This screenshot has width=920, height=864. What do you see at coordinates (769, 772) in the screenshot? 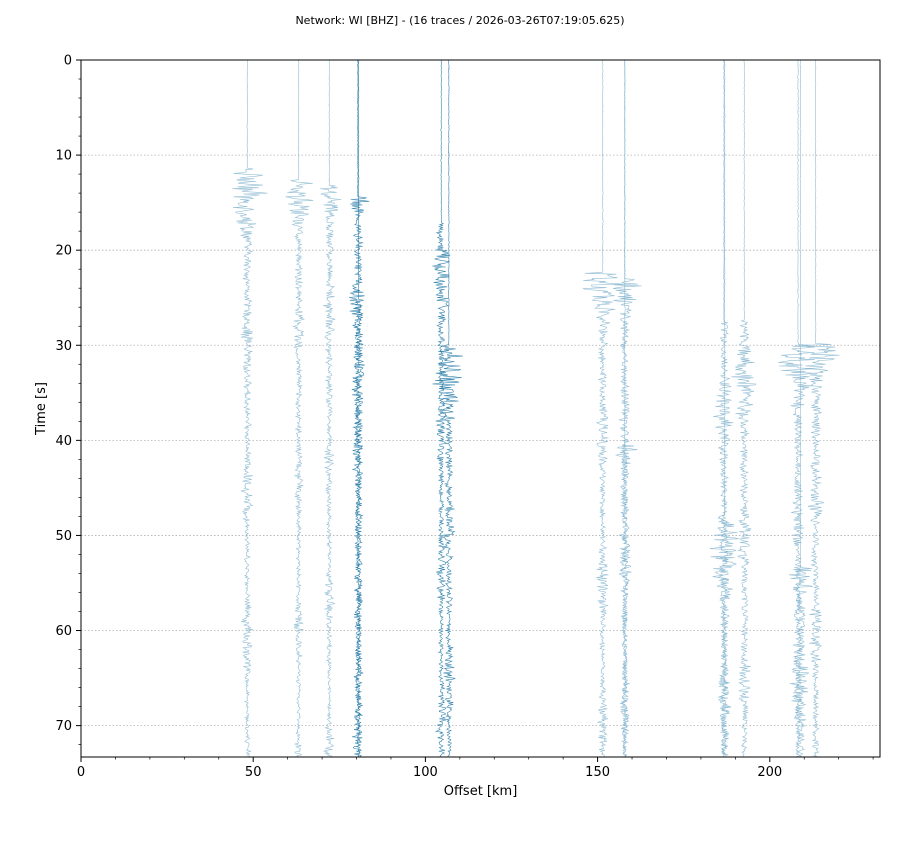
I see `x-tick-label: 200` at bounding box center [769, 772].